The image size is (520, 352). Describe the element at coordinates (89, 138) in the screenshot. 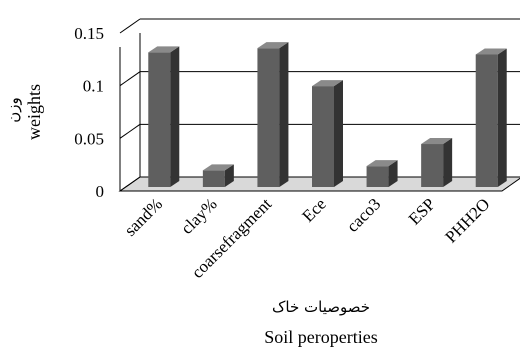

I see `y-tick-label: 0.05` at that location.